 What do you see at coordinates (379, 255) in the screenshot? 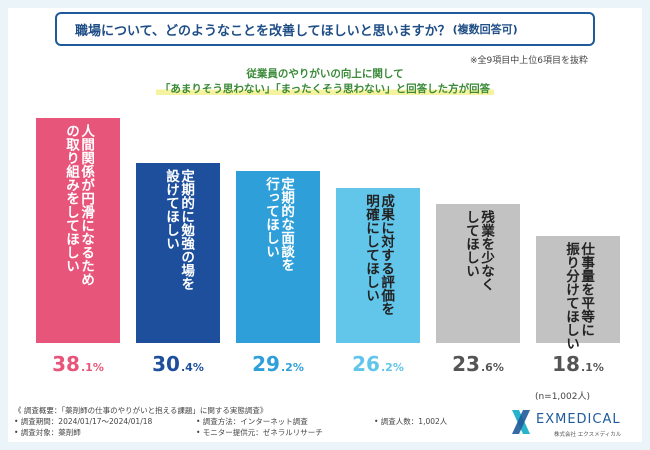
I see `bar-label-4: 成果に対する評価を 明確にしてほしい` at bounding box center [379, 255].